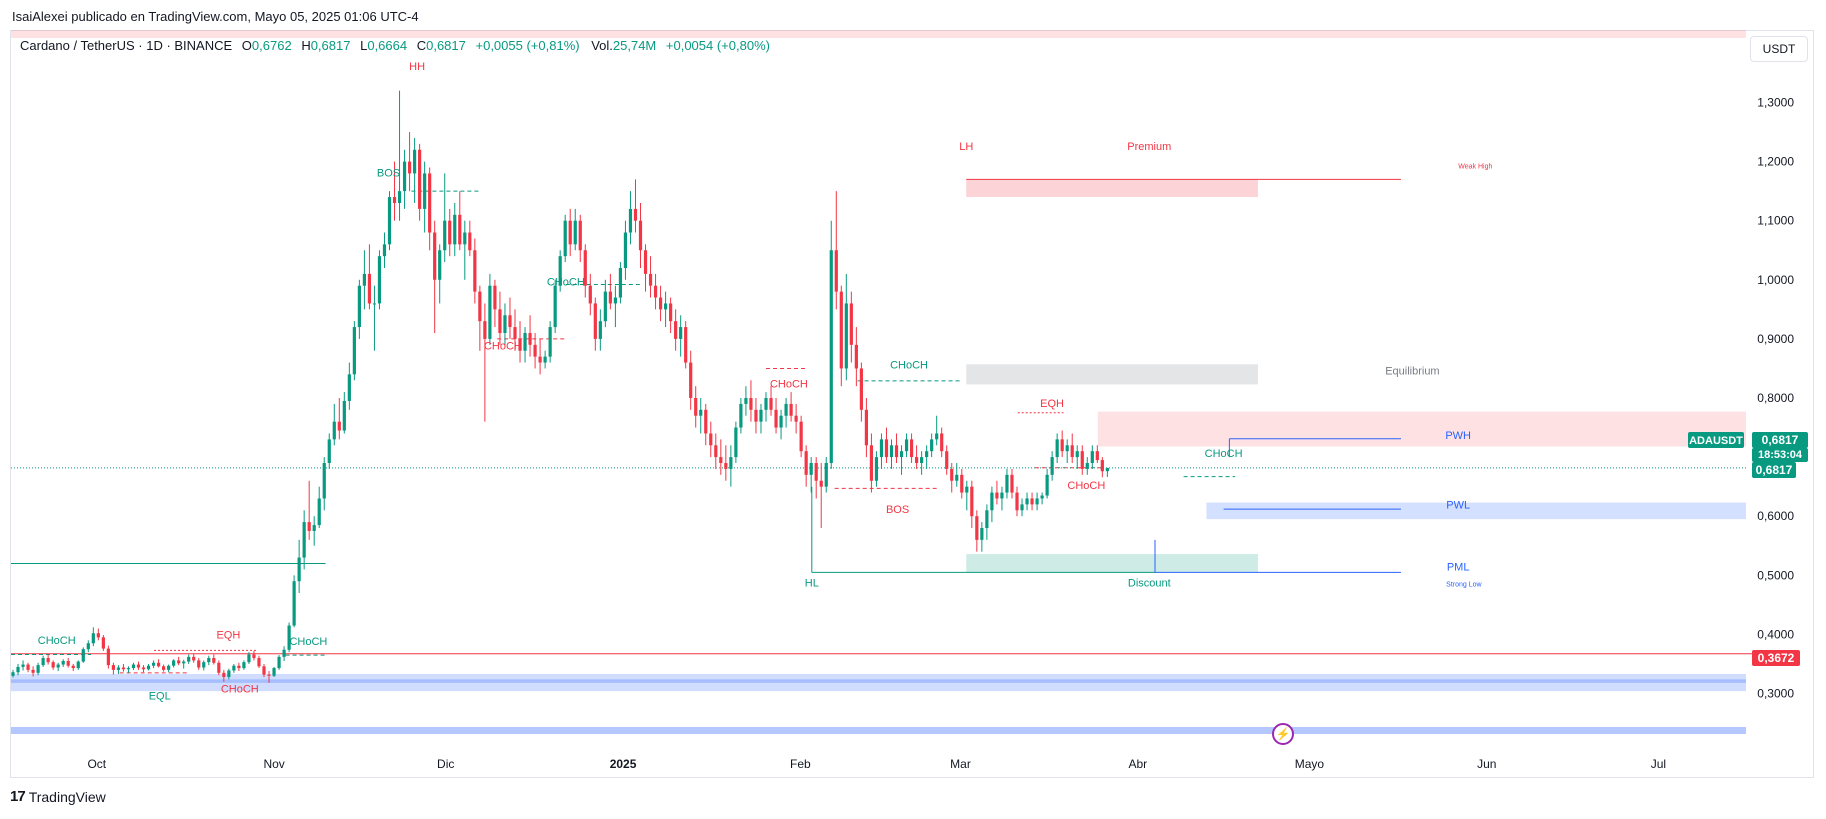 The image size is (1826, 819). Describe the element at coordinates (417, 67) in the screenshot. I see `chart-annotation: HH` at that location.